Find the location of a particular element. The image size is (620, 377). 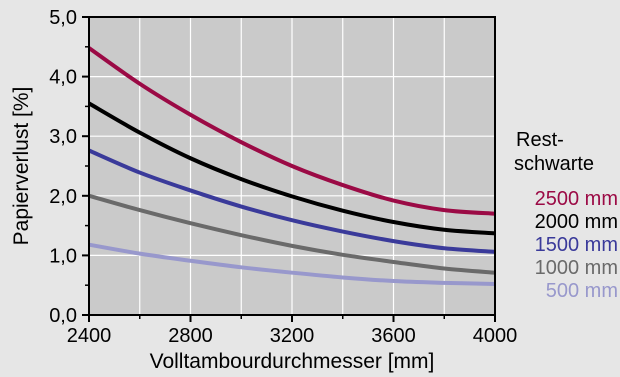

legend-label: 2500 mm is located at coordinates (576, 199).